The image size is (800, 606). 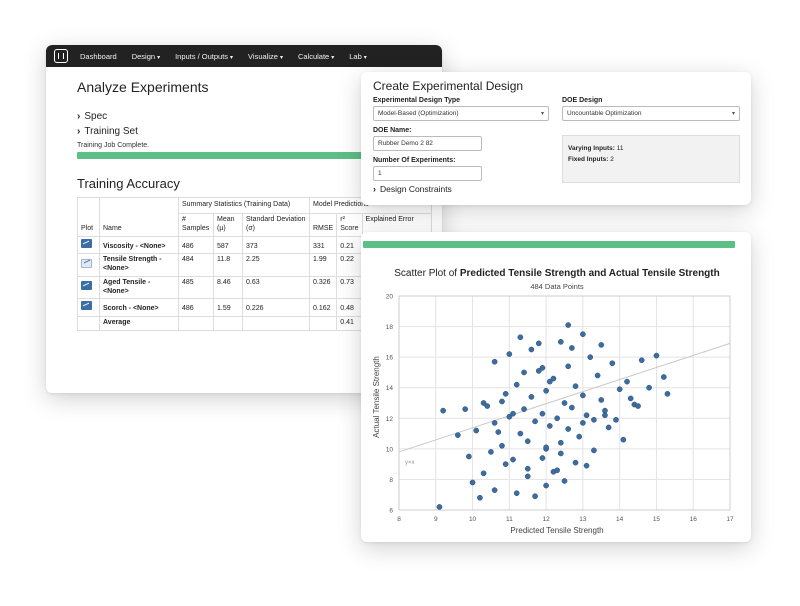 I want to click on design-type-select: Model-Based (Optimization) ▾, so click(x=461, y=113).